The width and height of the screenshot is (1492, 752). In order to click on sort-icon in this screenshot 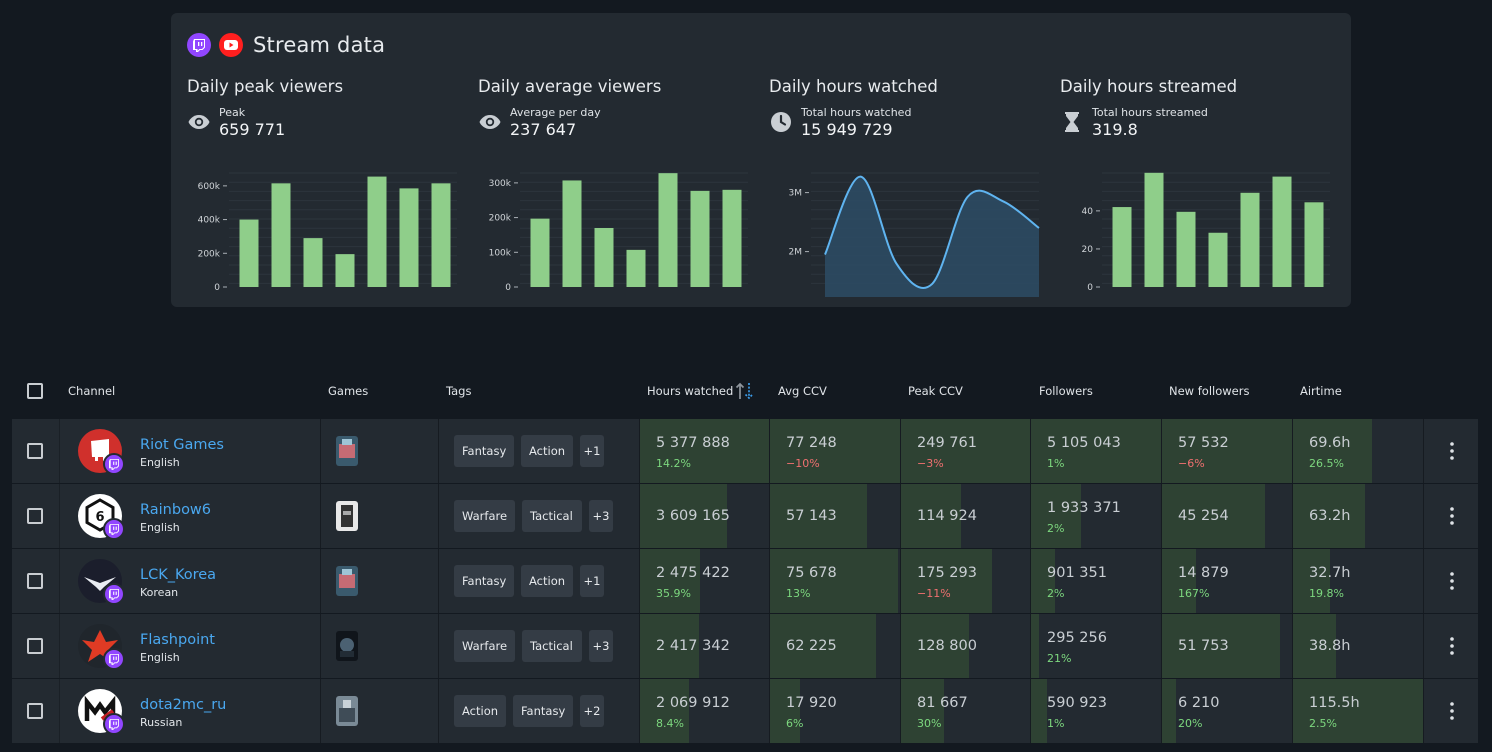, I will do `click(745, 391)`.